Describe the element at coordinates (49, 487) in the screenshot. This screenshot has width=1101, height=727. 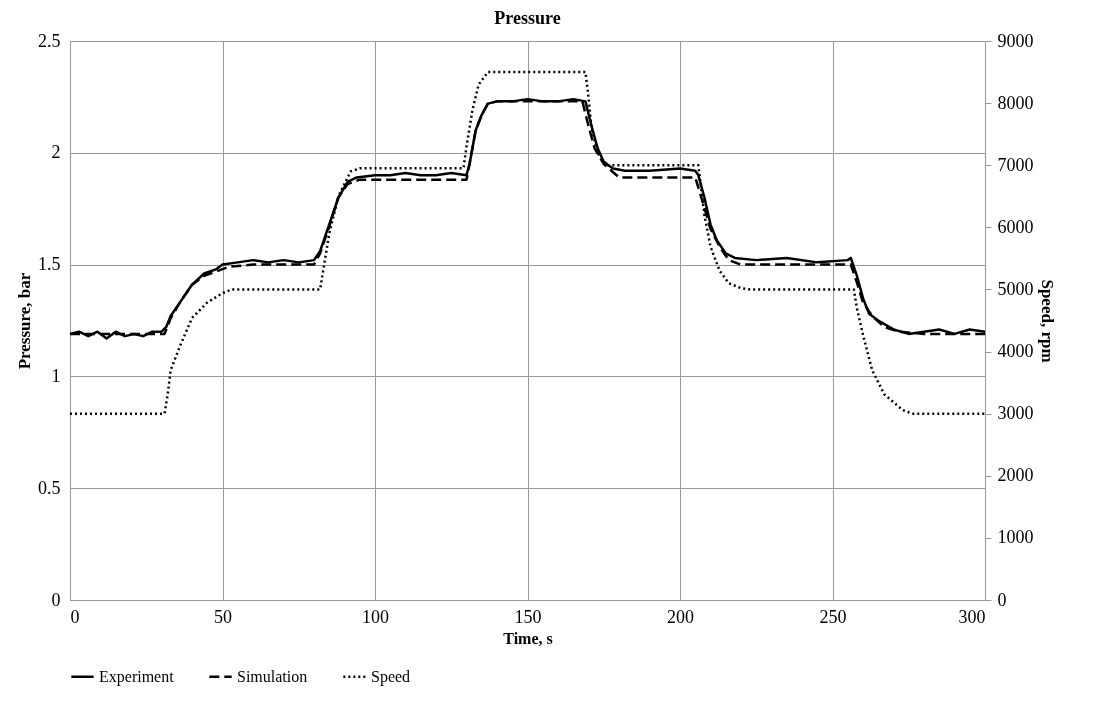
I see `y-tick-label: 0.5` at that location.